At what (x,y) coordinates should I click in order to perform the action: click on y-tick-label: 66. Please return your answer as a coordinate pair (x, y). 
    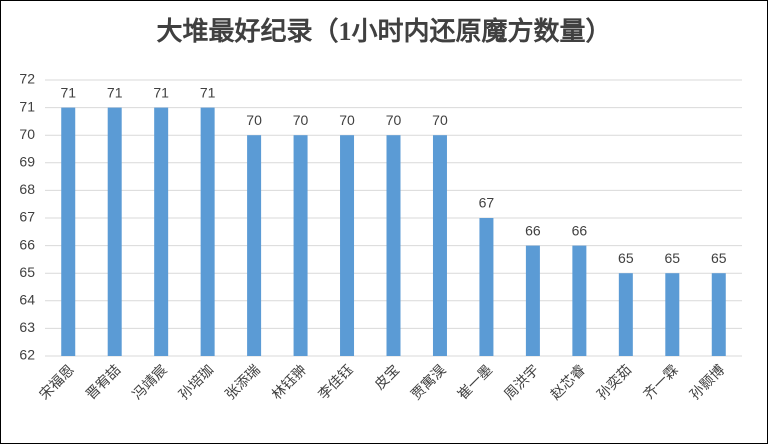
    Looking at the image, I should click on (27, 244).